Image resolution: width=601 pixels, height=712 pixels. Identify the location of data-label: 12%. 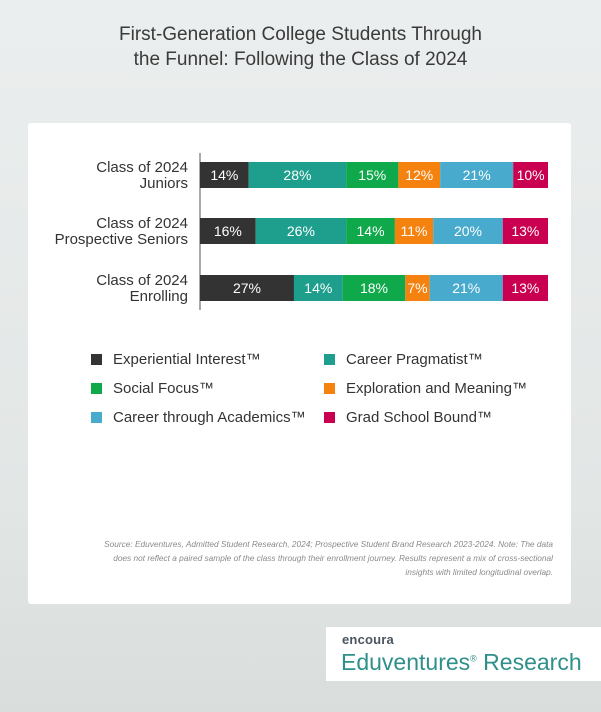
(419, 175).